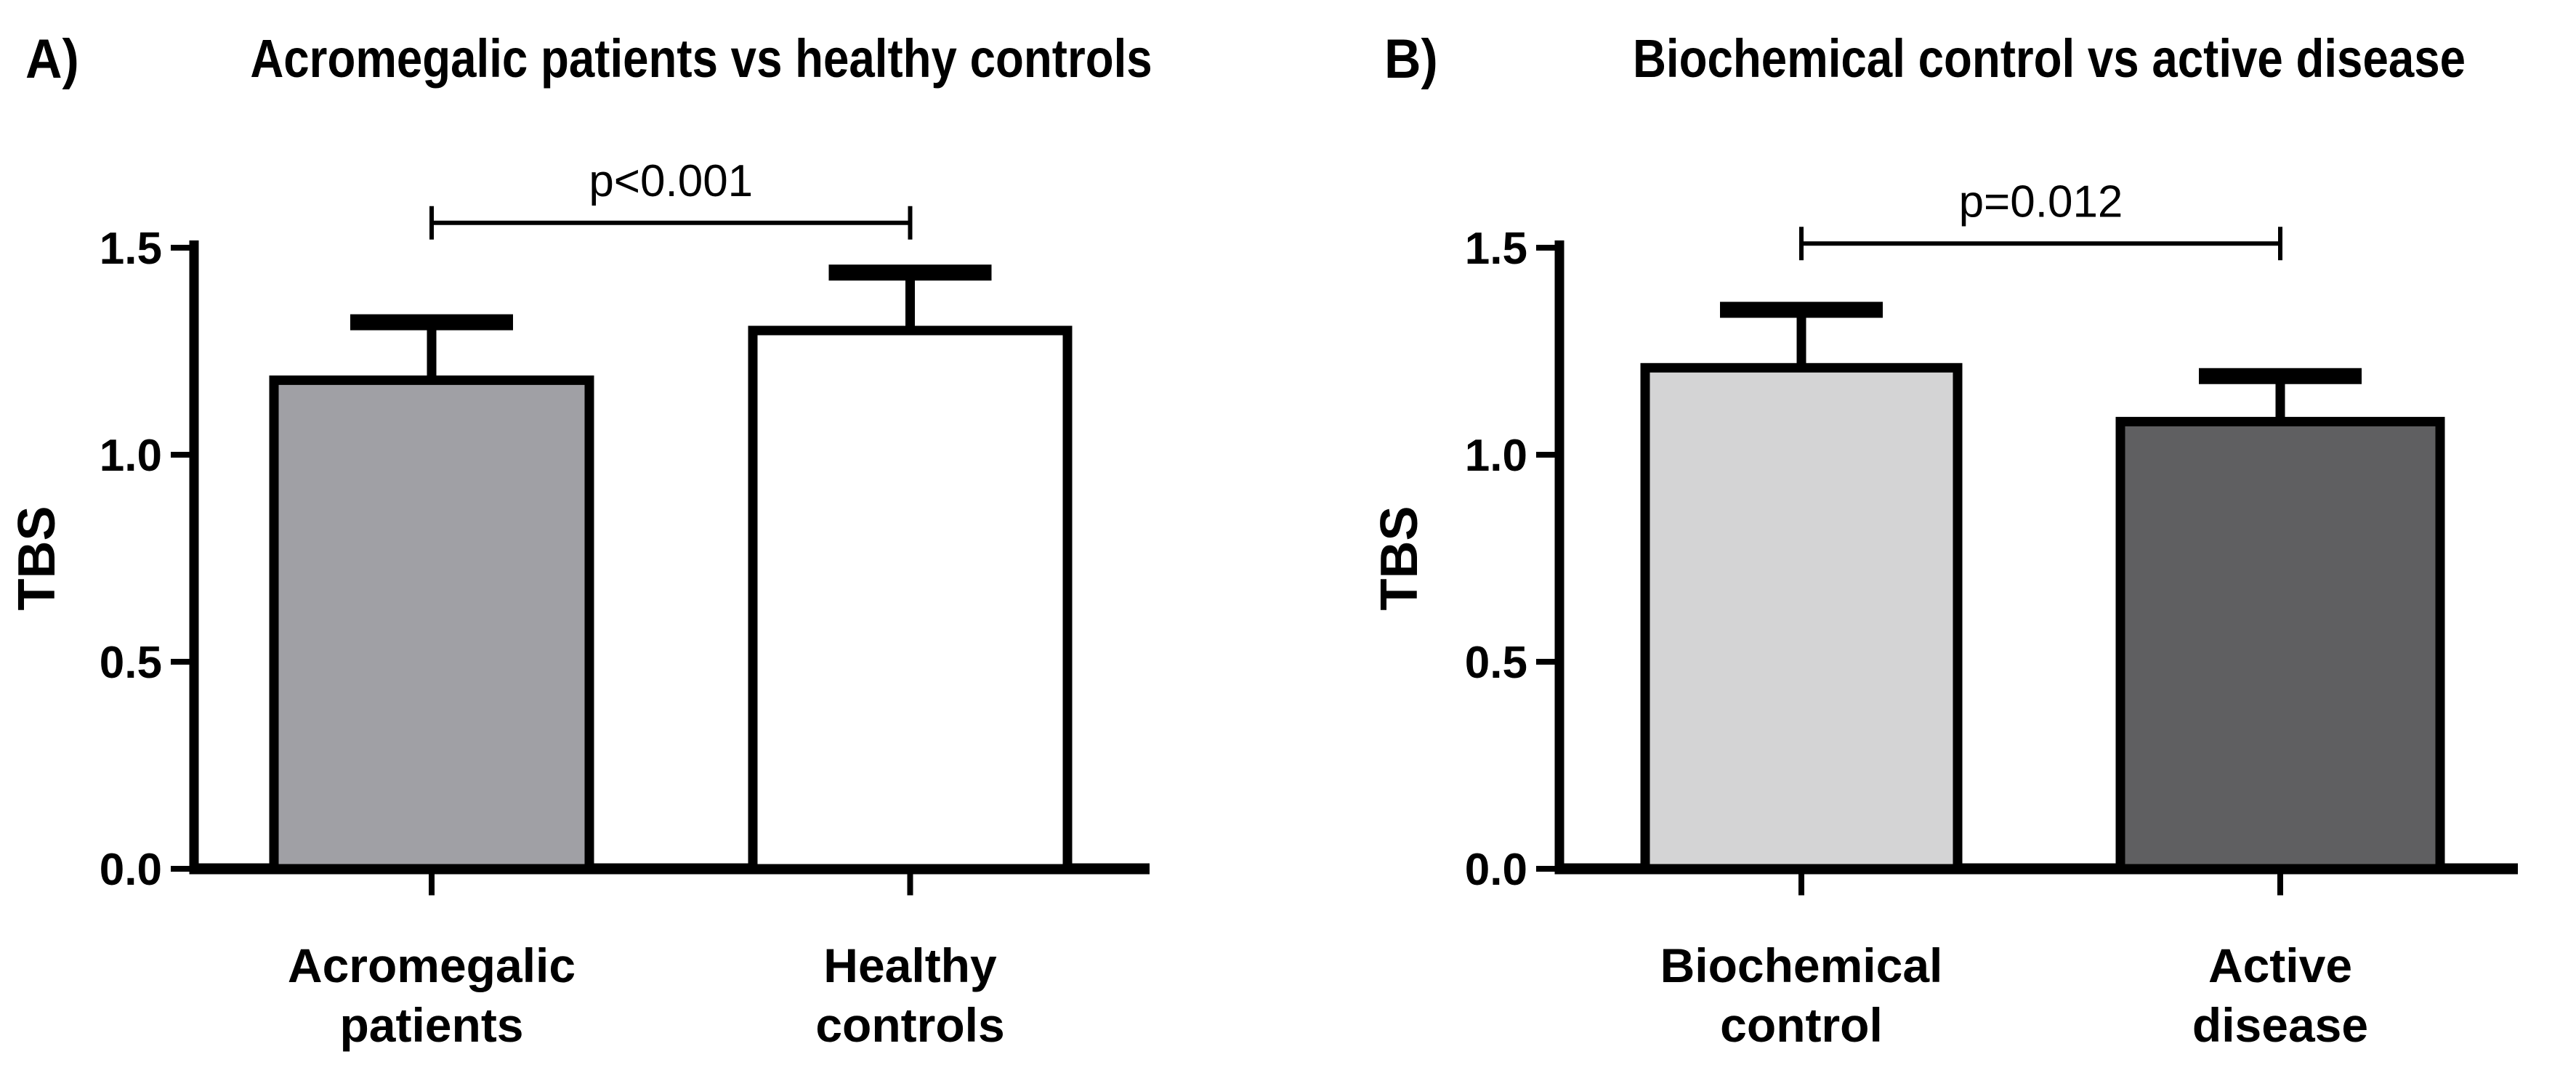 The image size is (2576, 1070). Describe the element at coordinates (2041, 202) in the screenshot. I see `significance-label: p=0.012` at that location.